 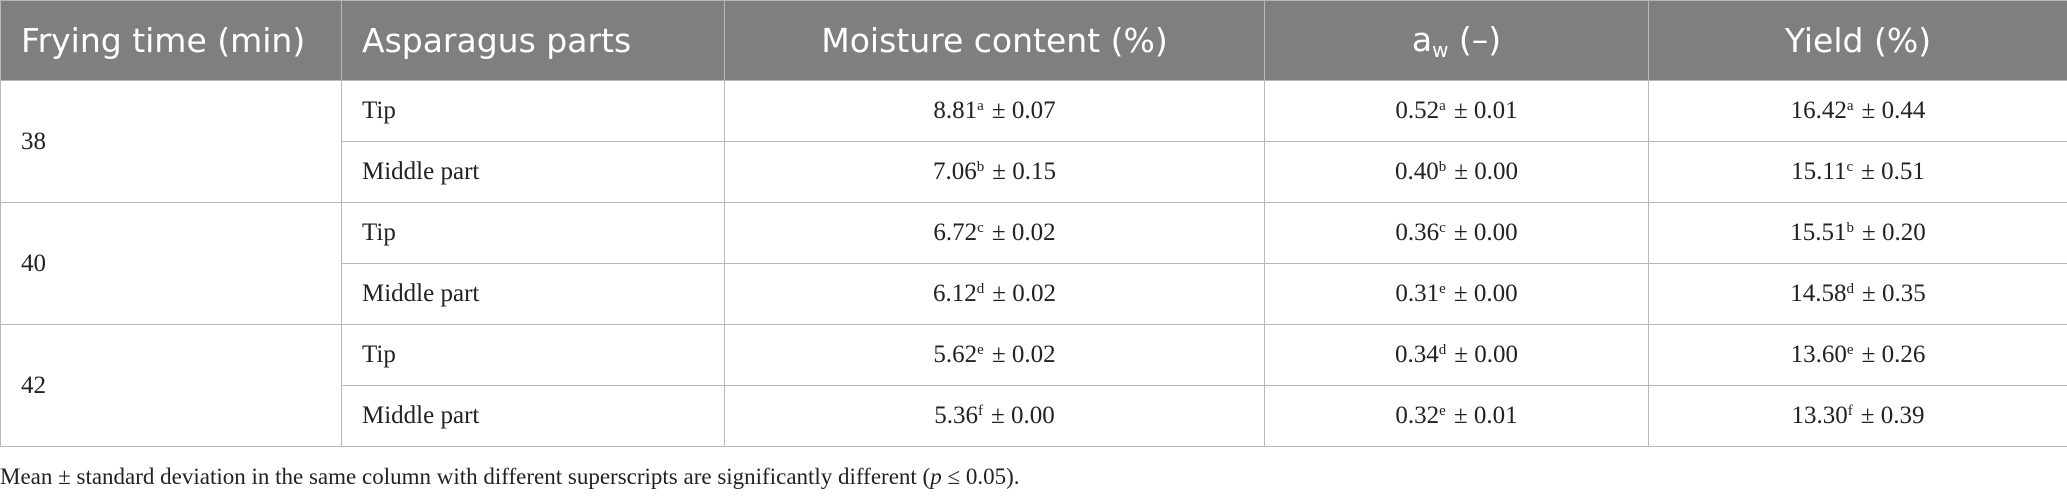 I want to click on mean: 0.52, so click(x=1417, y=110).